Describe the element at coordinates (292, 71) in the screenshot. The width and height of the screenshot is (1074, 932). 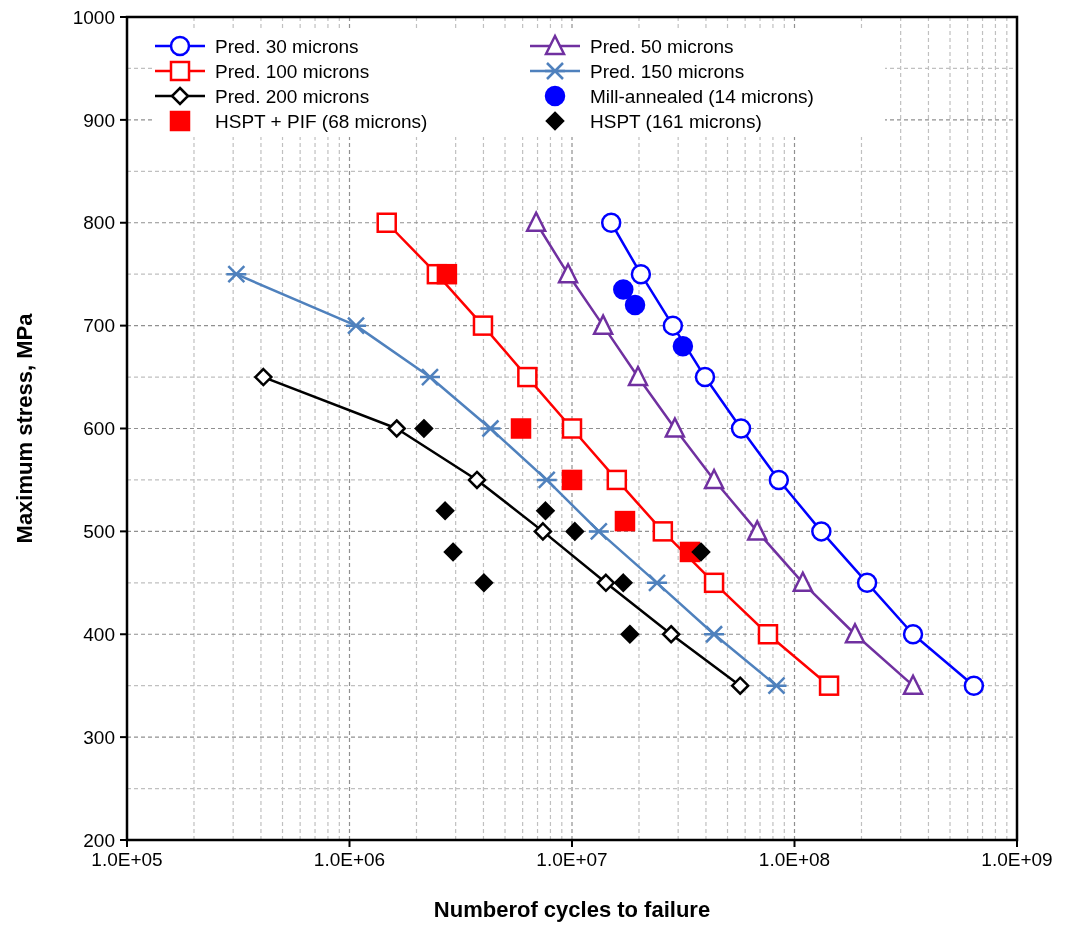
I see `legend-label: Pred. 100 microns` at that location.